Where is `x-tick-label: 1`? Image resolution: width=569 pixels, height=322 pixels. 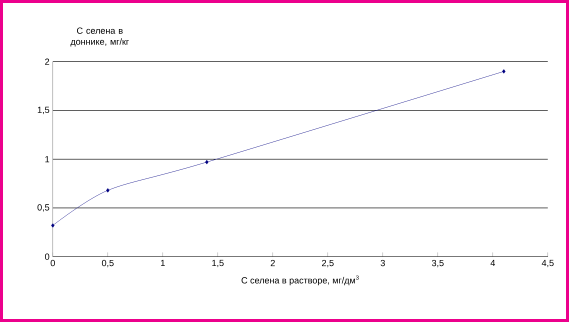
x-tick-label: 1 is located at coordinates (163, 263).